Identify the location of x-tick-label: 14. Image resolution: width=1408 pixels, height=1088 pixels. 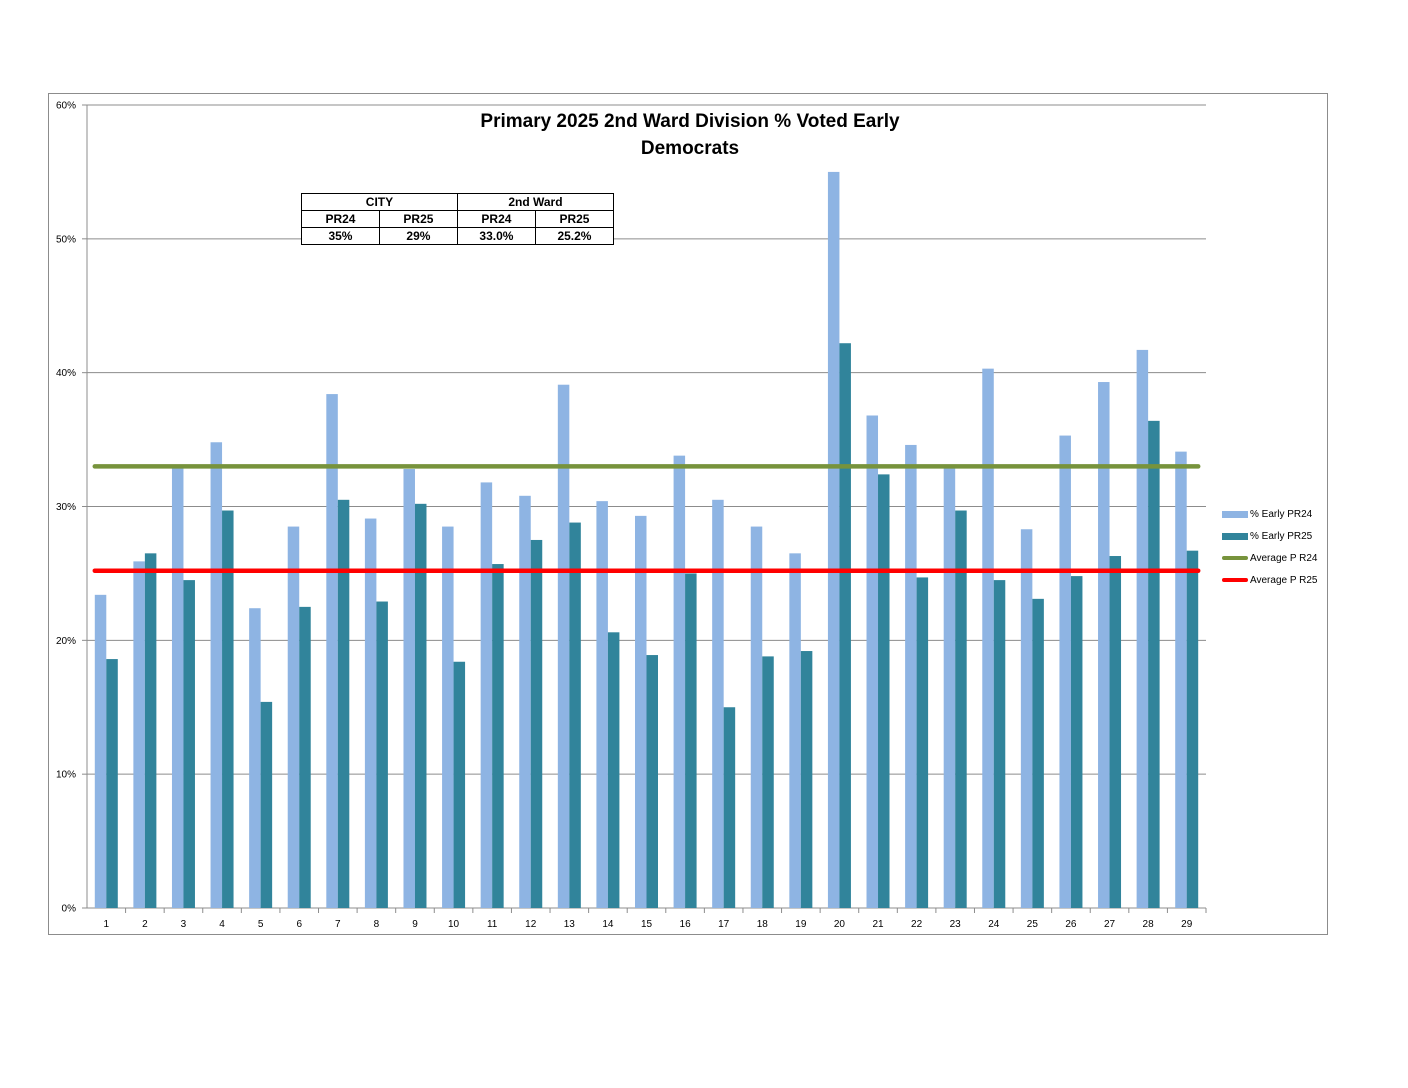
(608, 924).